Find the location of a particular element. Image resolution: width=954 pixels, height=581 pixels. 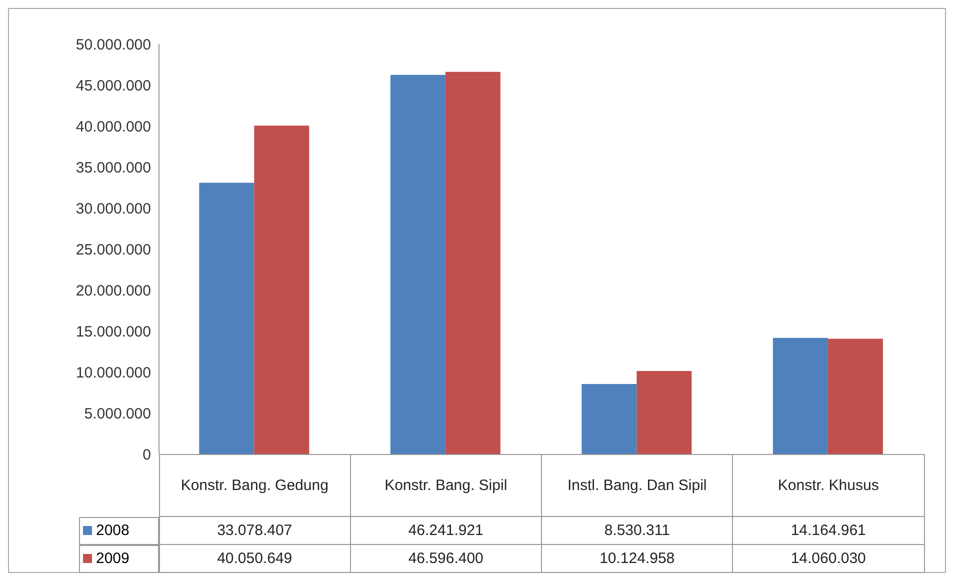

legend-label: 2009 is located at coordinates (113, 558).